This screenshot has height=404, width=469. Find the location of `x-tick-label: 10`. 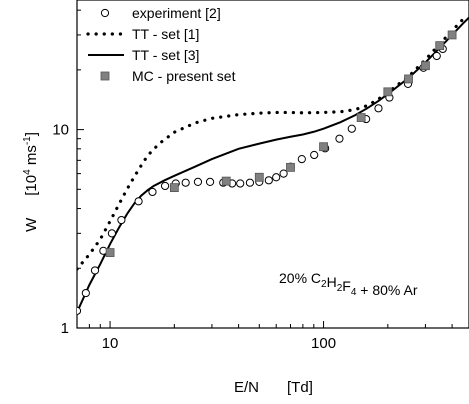

x-tick-label: 10 is located at coordinates (110, 343).